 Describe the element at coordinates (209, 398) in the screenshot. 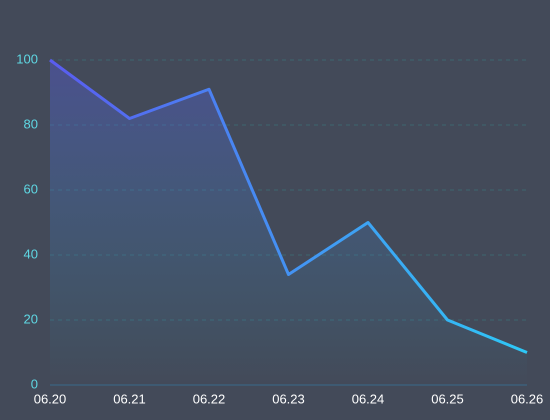

I see `x-tick-label: 06.22` at that location.